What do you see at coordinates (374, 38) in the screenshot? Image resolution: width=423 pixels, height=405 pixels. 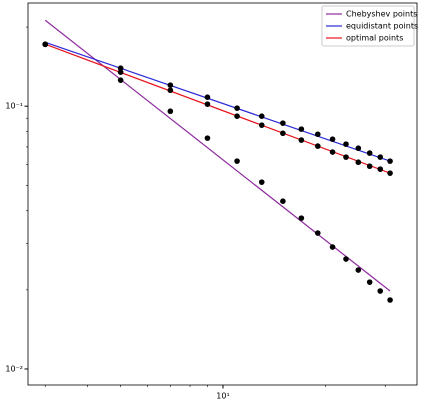 I see `legend-label: optimal points` at bounding box center [374, 38].